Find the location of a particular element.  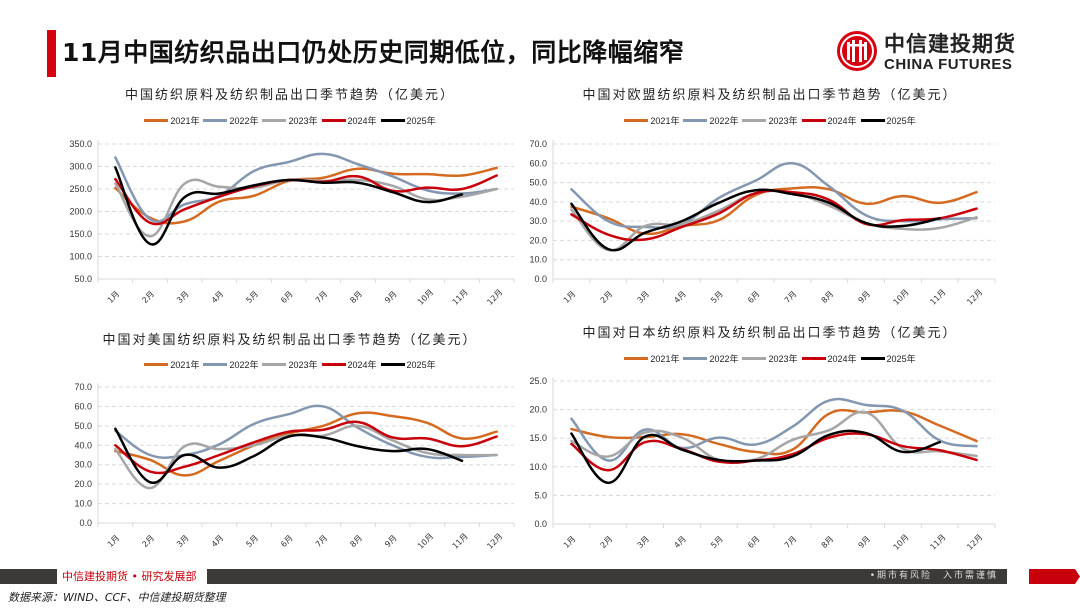

risk-notice: •期市有风险 入市需谨慎 is located at coordinates (933, 576).